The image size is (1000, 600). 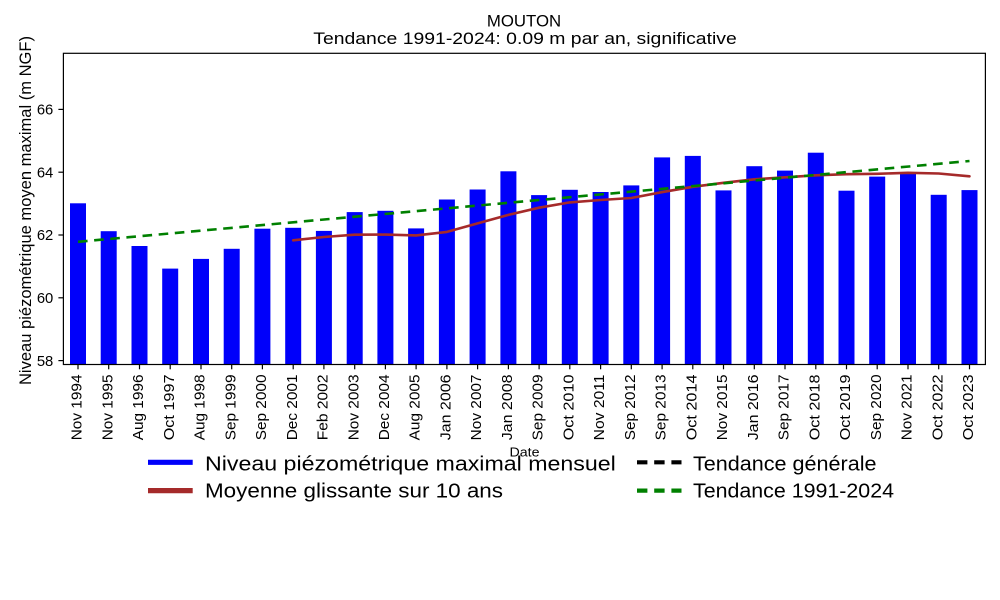 What do you see at coordinates (45, 173) in the screenshot?
I see `svg-text: 64` at bounding box center [45, 173].